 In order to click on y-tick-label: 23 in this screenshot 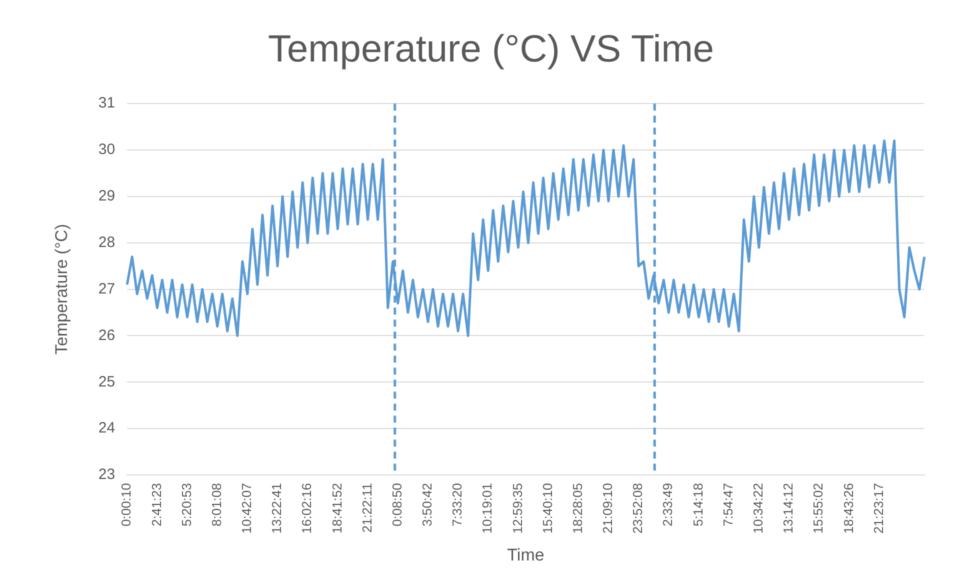, I will do `click(107, 475)`.